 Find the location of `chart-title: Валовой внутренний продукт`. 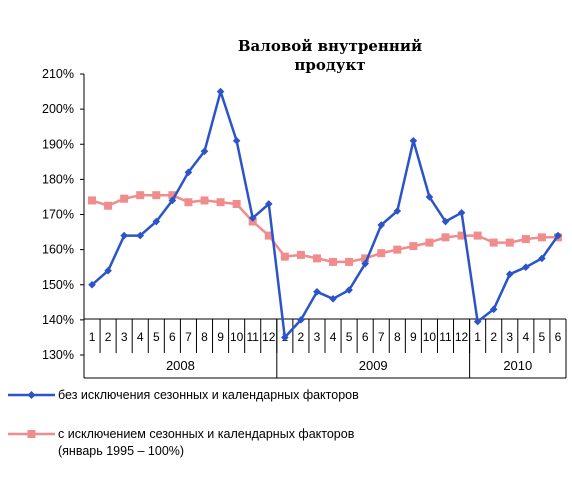

chart-title: Валовой внутренний продукт is located at coordinates (330, 55).